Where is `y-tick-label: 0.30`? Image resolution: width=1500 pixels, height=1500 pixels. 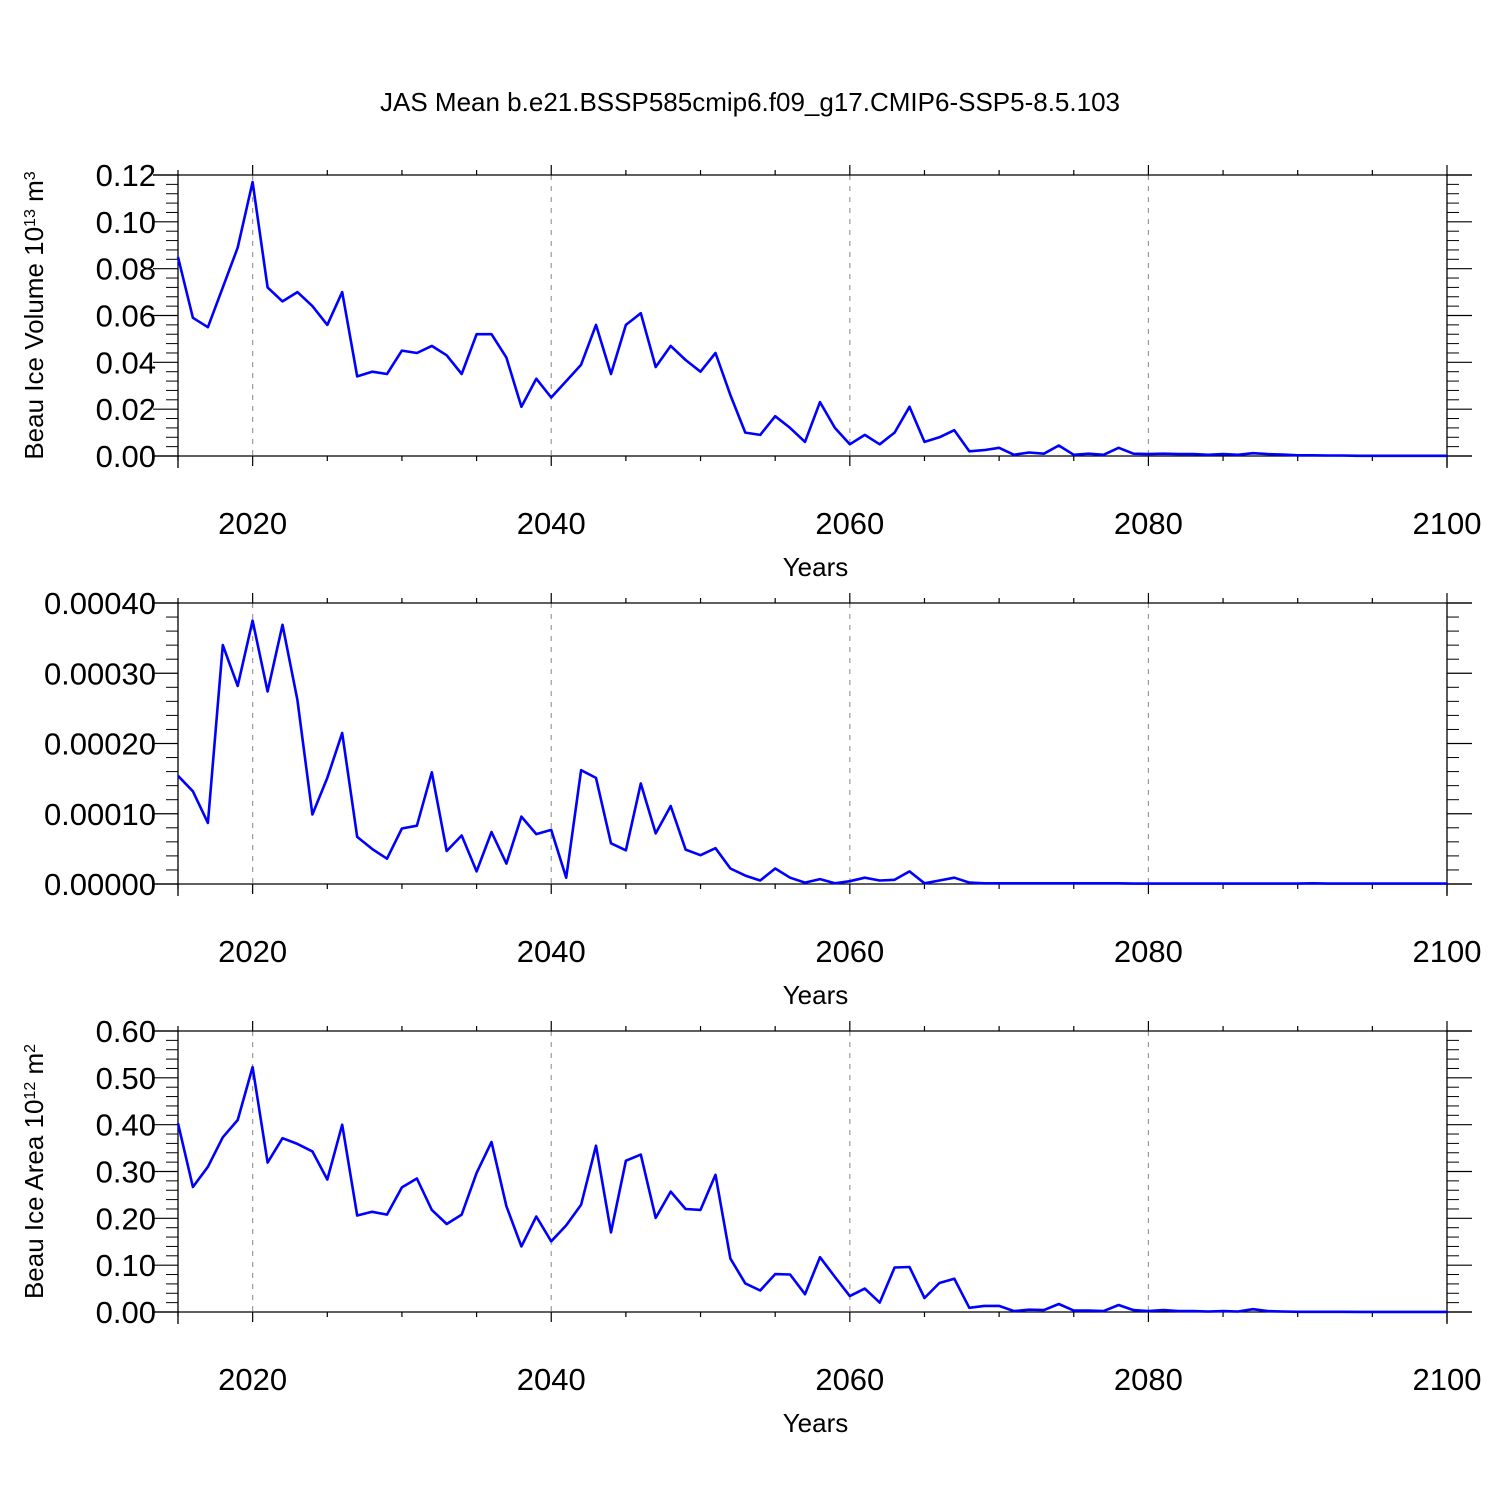 y-tick-label: 0.30 is located at coordinates (126, 1172).